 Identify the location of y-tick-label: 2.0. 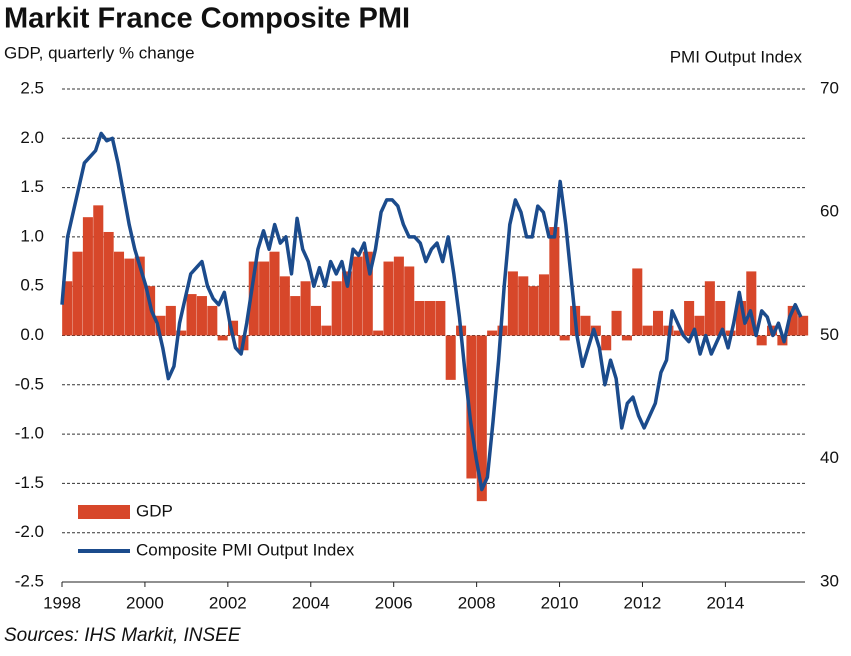
(32, 137).